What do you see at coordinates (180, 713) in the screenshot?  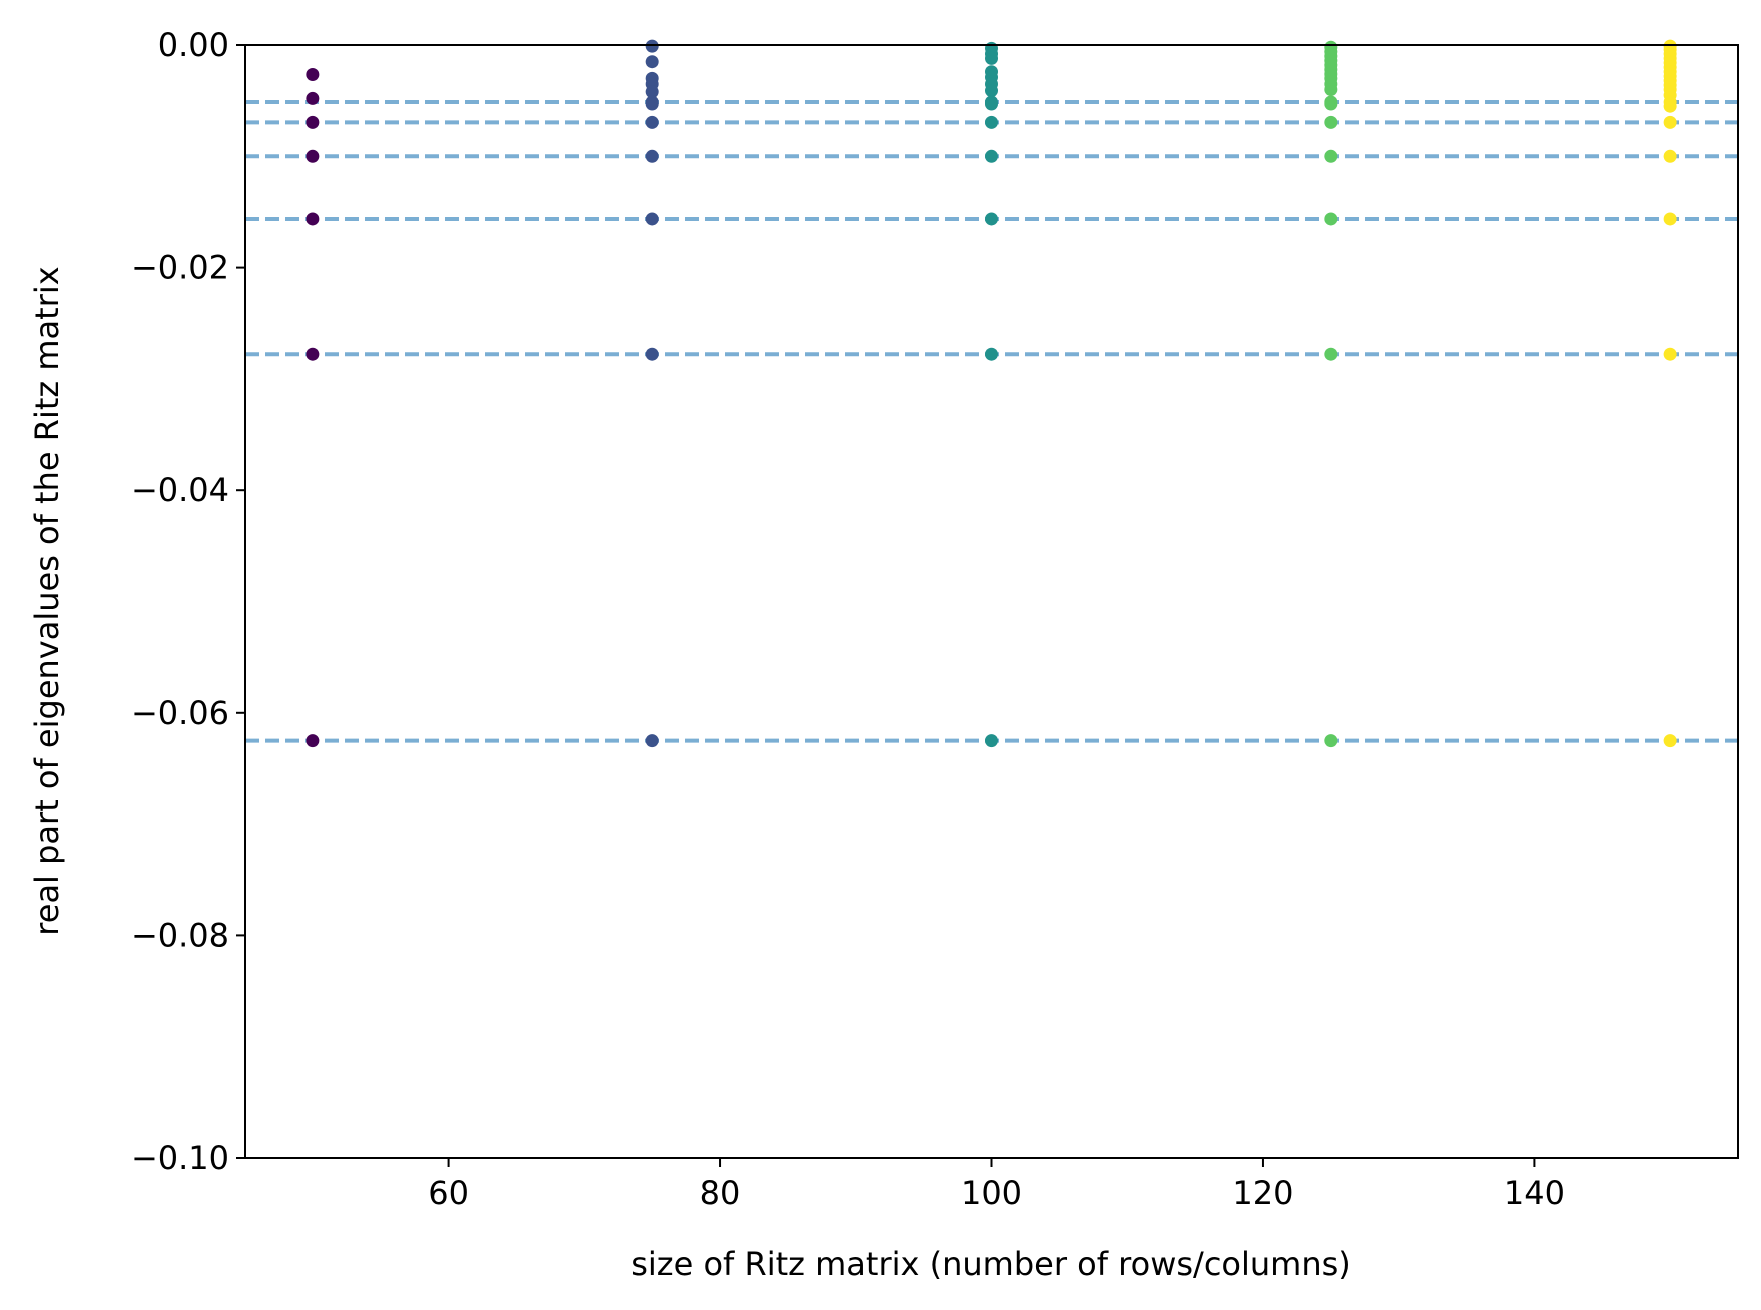 I see `y-tick-label: −0.06` at bounding box center [180, 713].